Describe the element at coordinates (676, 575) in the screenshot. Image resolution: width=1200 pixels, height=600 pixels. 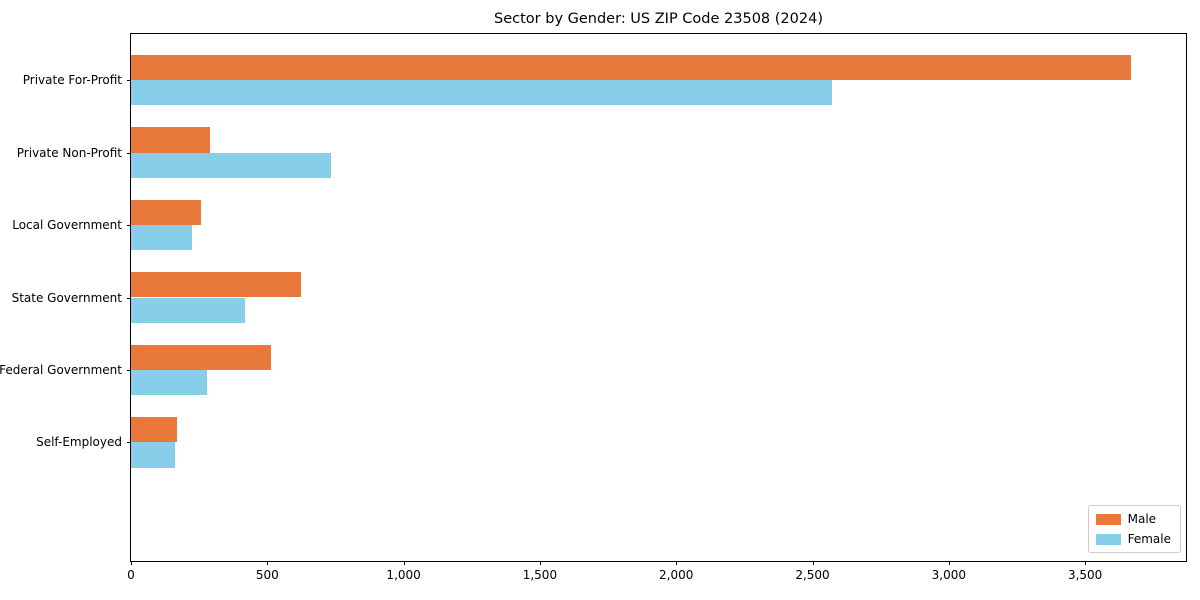
I see `x-tick-label: 2,000` at that location.